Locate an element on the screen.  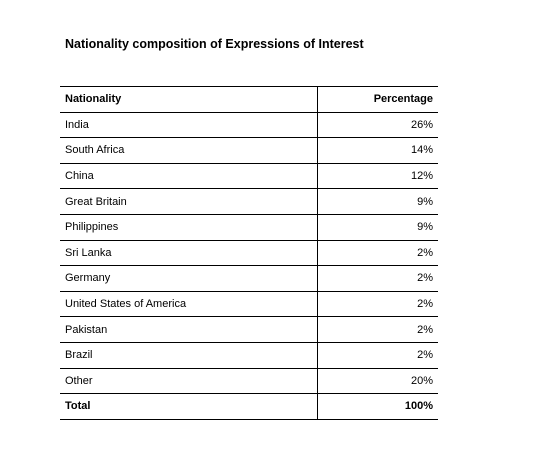
table-row: United States of America 2% is located at coordinates (249, 304).